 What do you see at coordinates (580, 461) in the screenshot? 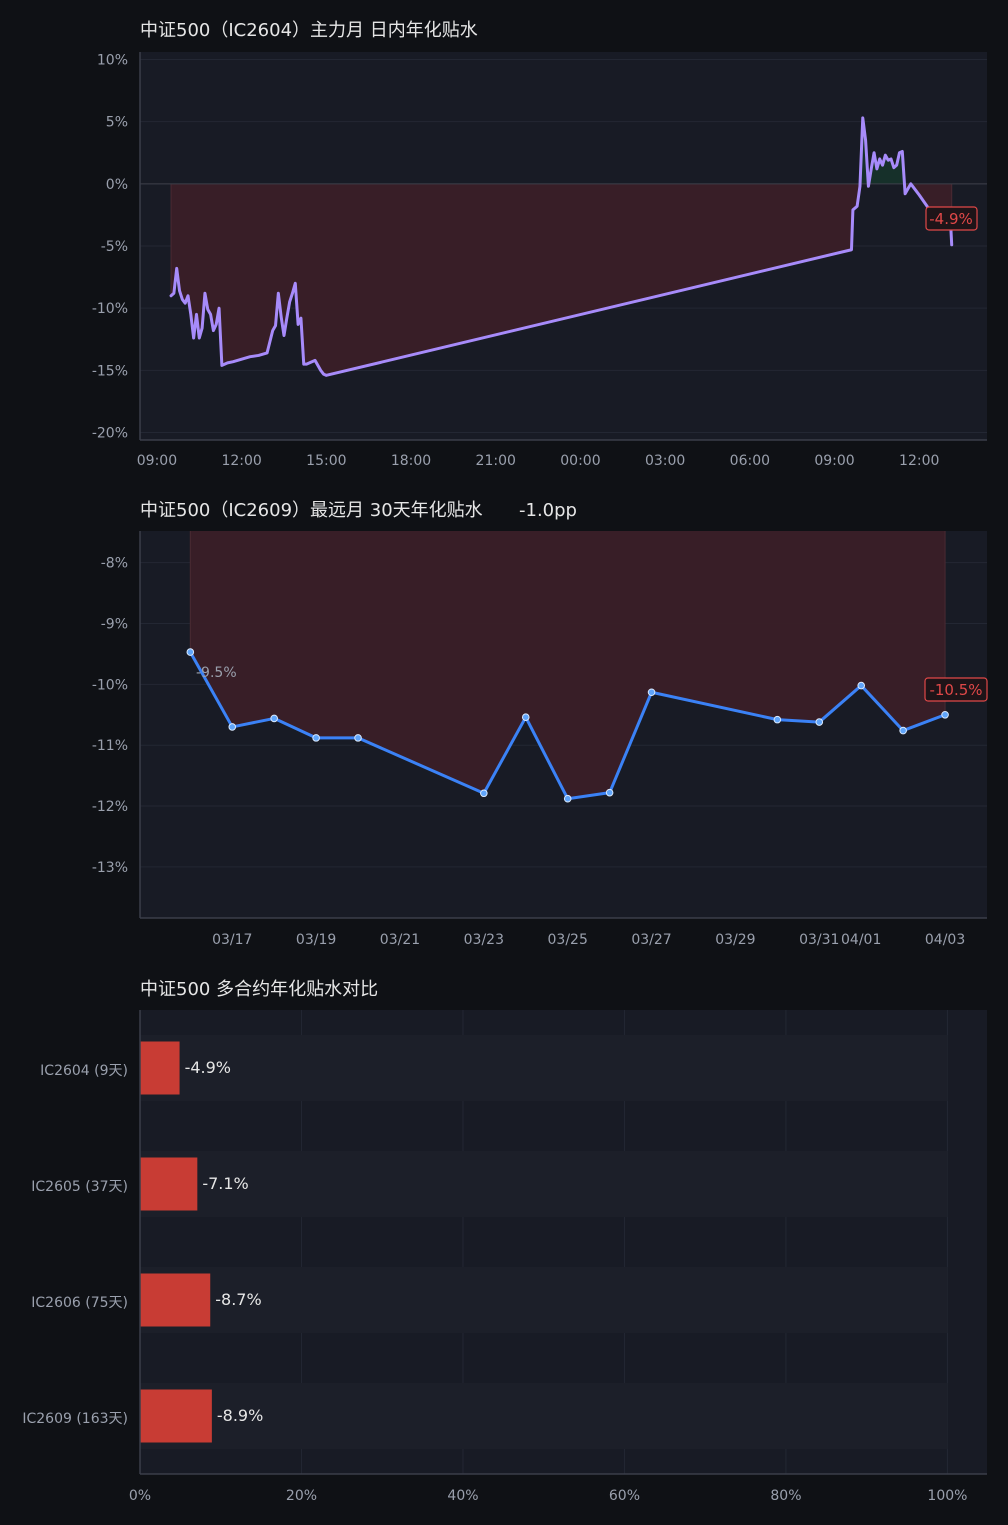
I see `chart-1-x-tick-label: 00:00` at bounding box center [580, 461].